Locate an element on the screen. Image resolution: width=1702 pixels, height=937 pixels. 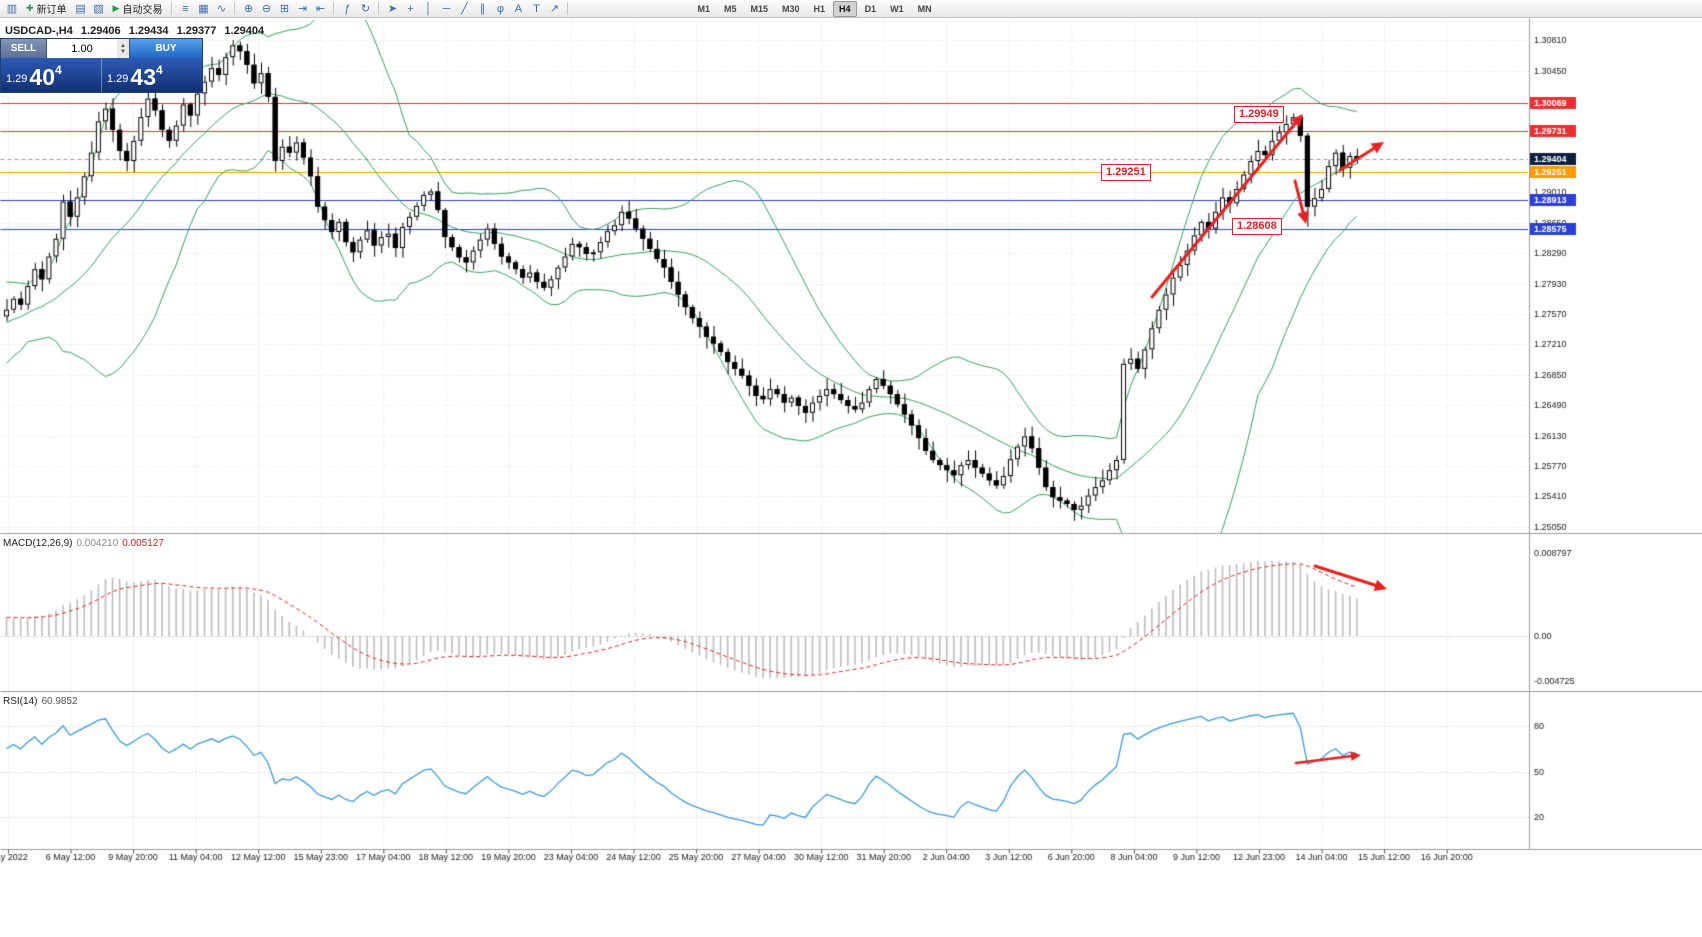
macd-main-value: 0.004210 is located at coordinates (97, 543).